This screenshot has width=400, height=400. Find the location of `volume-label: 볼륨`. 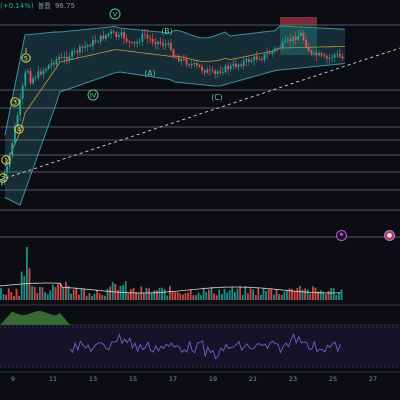

volume-label: 볼륨 is located at coordinates (44, 6).